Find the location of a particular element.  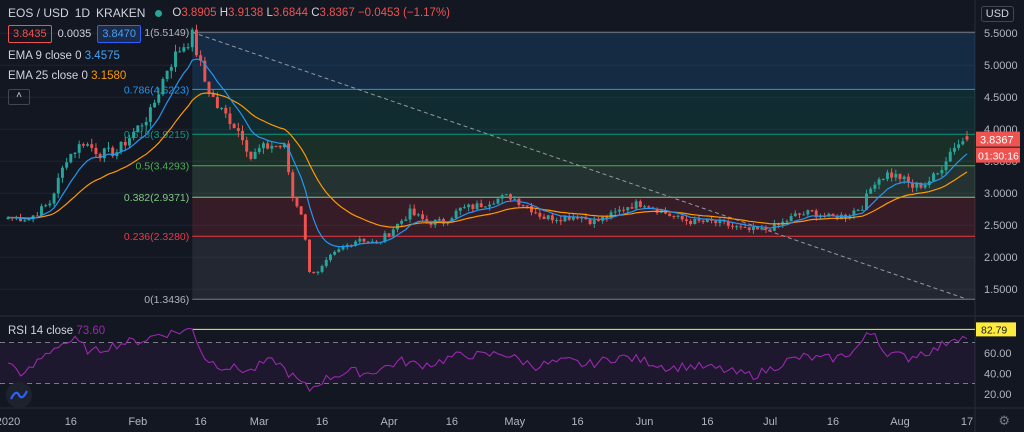

gear-icon: ⚙ is located at coordinates (1004, 420).